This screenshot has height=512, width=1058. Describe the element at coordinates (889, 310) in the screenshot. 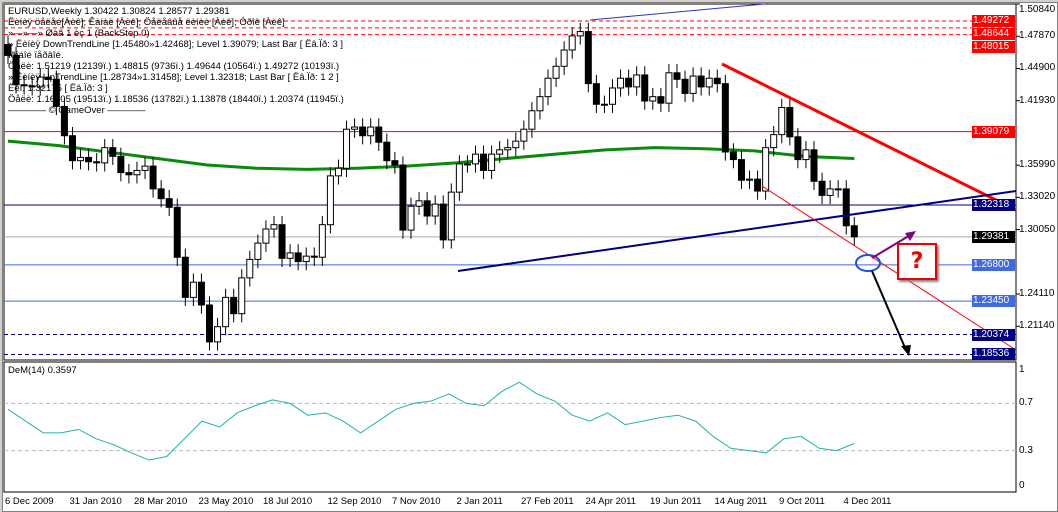

I see `down-arrow` at that location.